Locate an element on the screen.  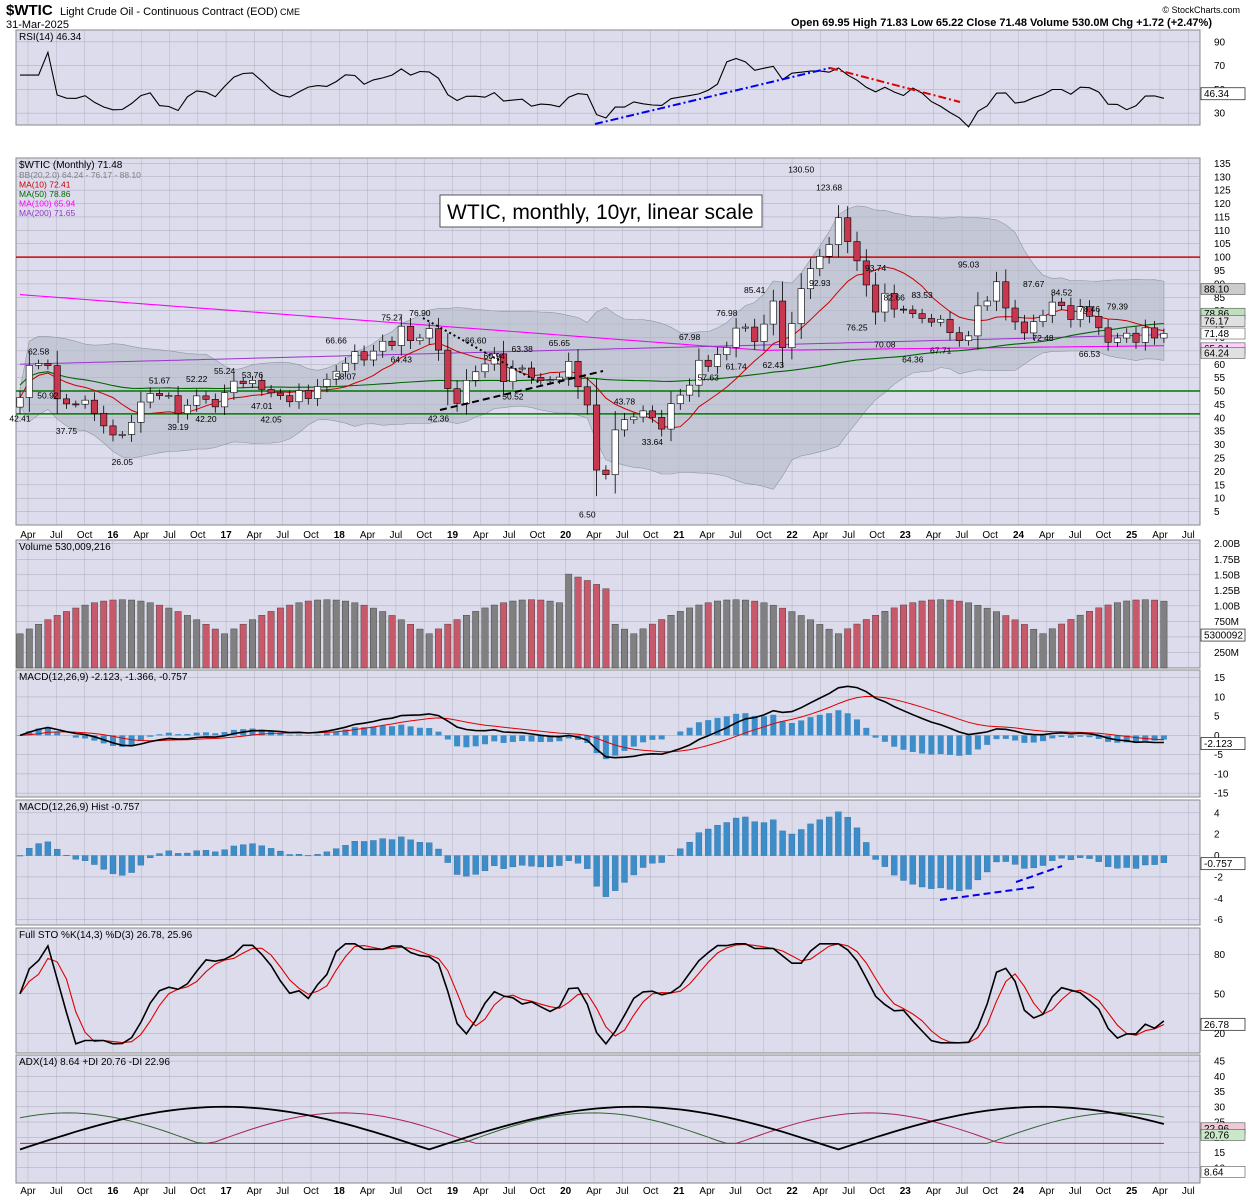
y-tick-label: 1.50B is located at coordinates (1227, 575).